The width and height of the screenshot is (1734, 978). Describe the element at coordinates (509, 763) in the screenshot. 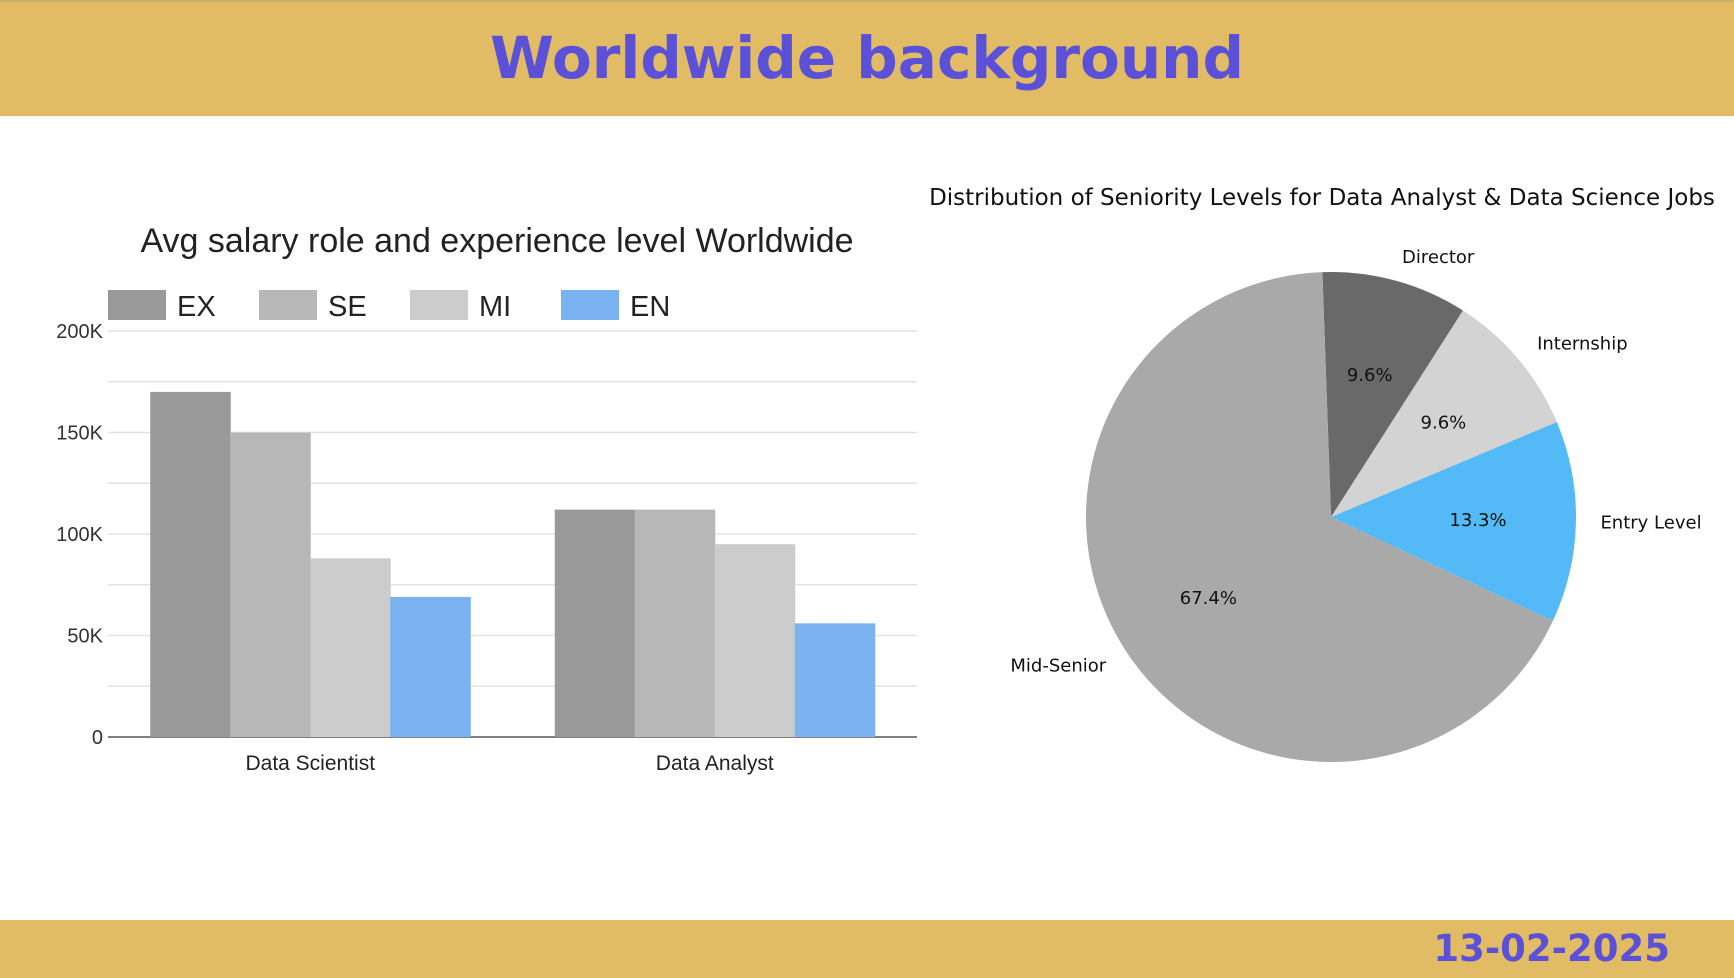

I see `bar-chart-x-axis: Data Scientist Data Analyst` at that location.